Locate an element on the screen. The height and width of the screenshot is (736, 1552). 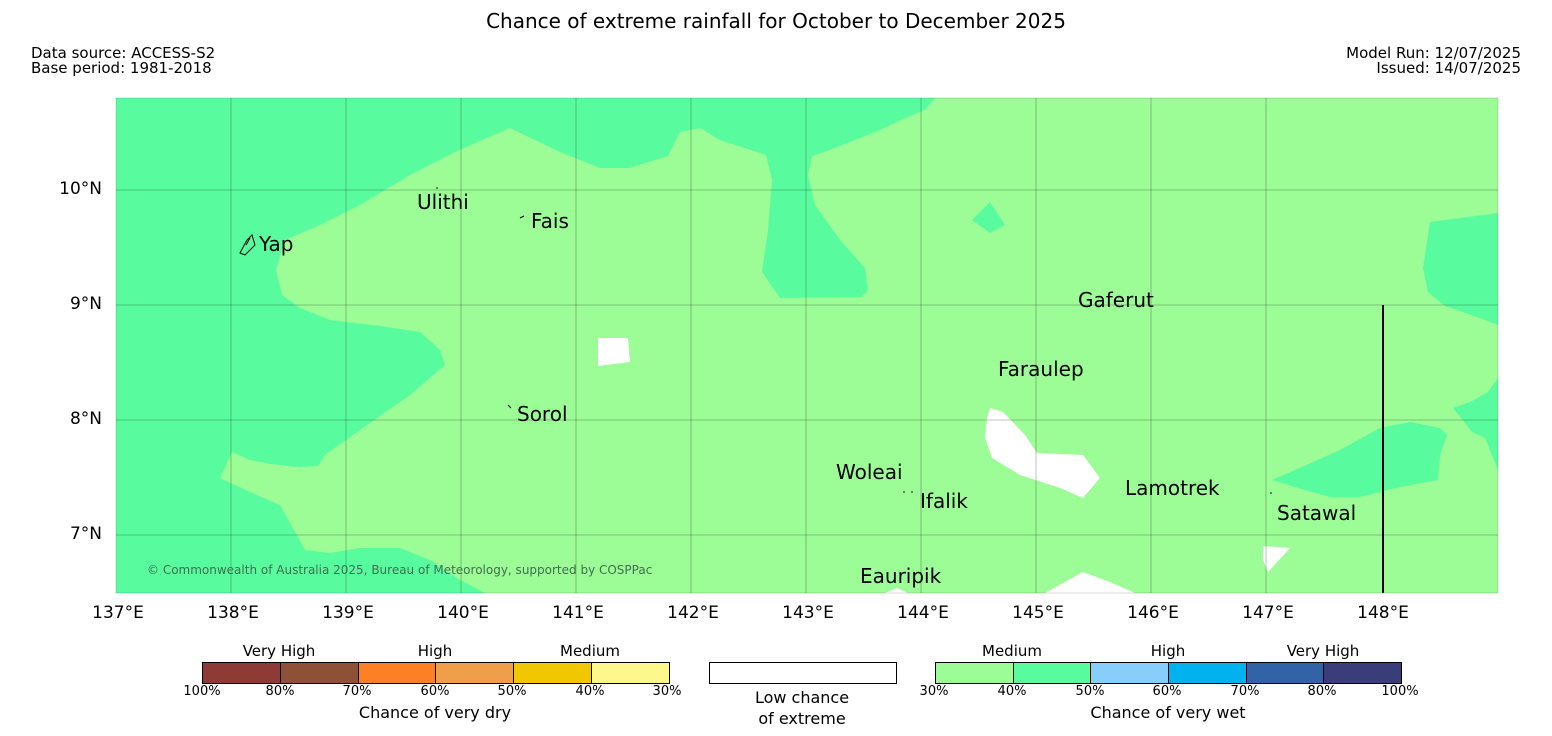
lon-label-148e: 148°E is located at coordinates (1383, 613).